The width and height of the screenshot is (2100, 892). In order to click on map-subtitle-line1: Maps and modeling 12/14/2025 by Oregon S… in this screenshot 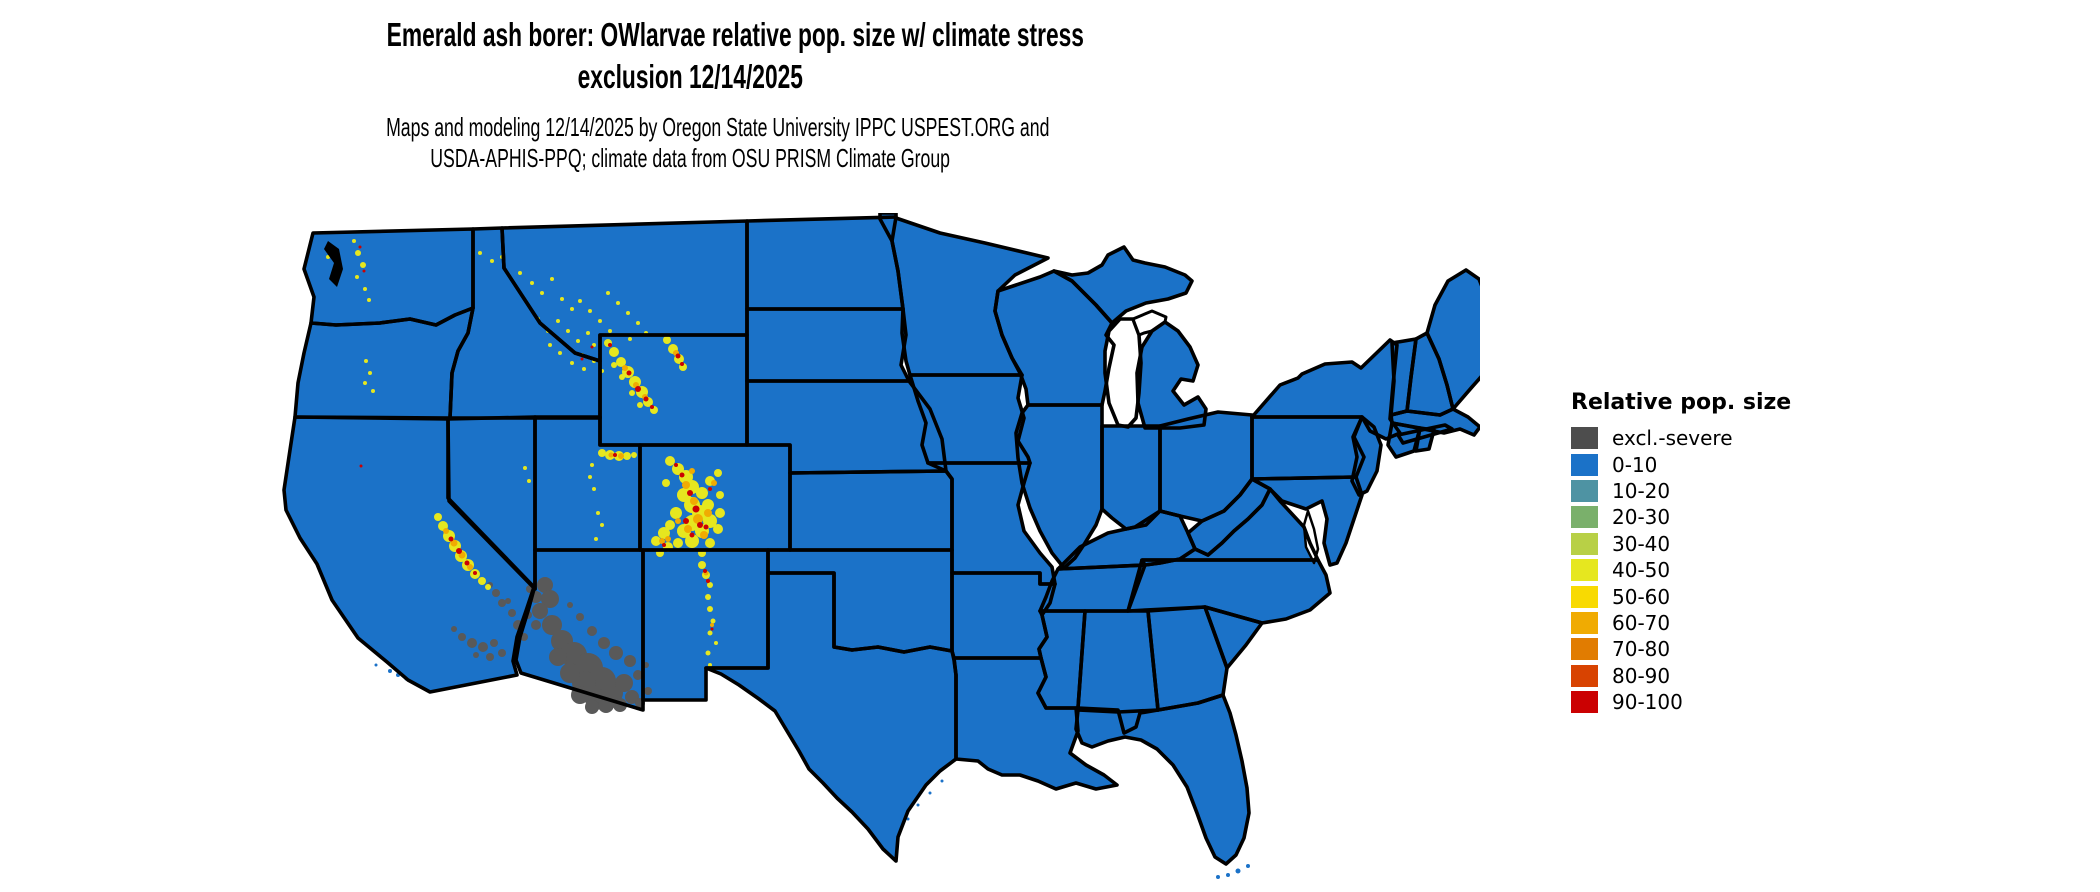, I will do `click(718, 127)`.